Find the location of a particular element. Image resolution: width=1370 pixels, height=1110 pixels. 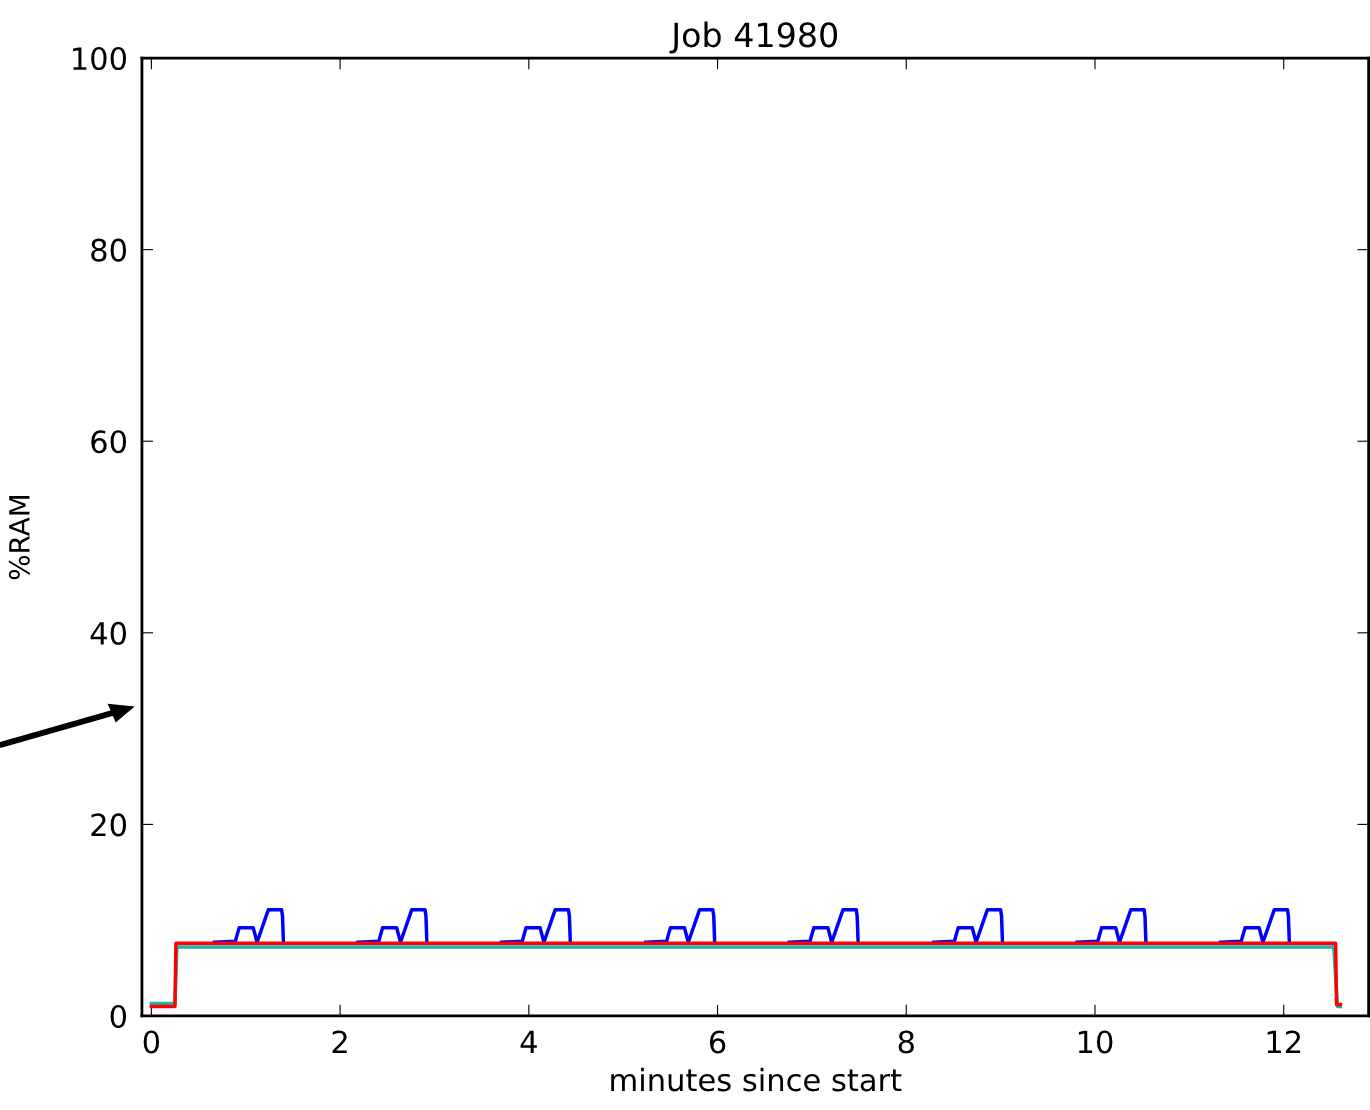

y-tick-label: 0 is located at coordinates (118, 1016).